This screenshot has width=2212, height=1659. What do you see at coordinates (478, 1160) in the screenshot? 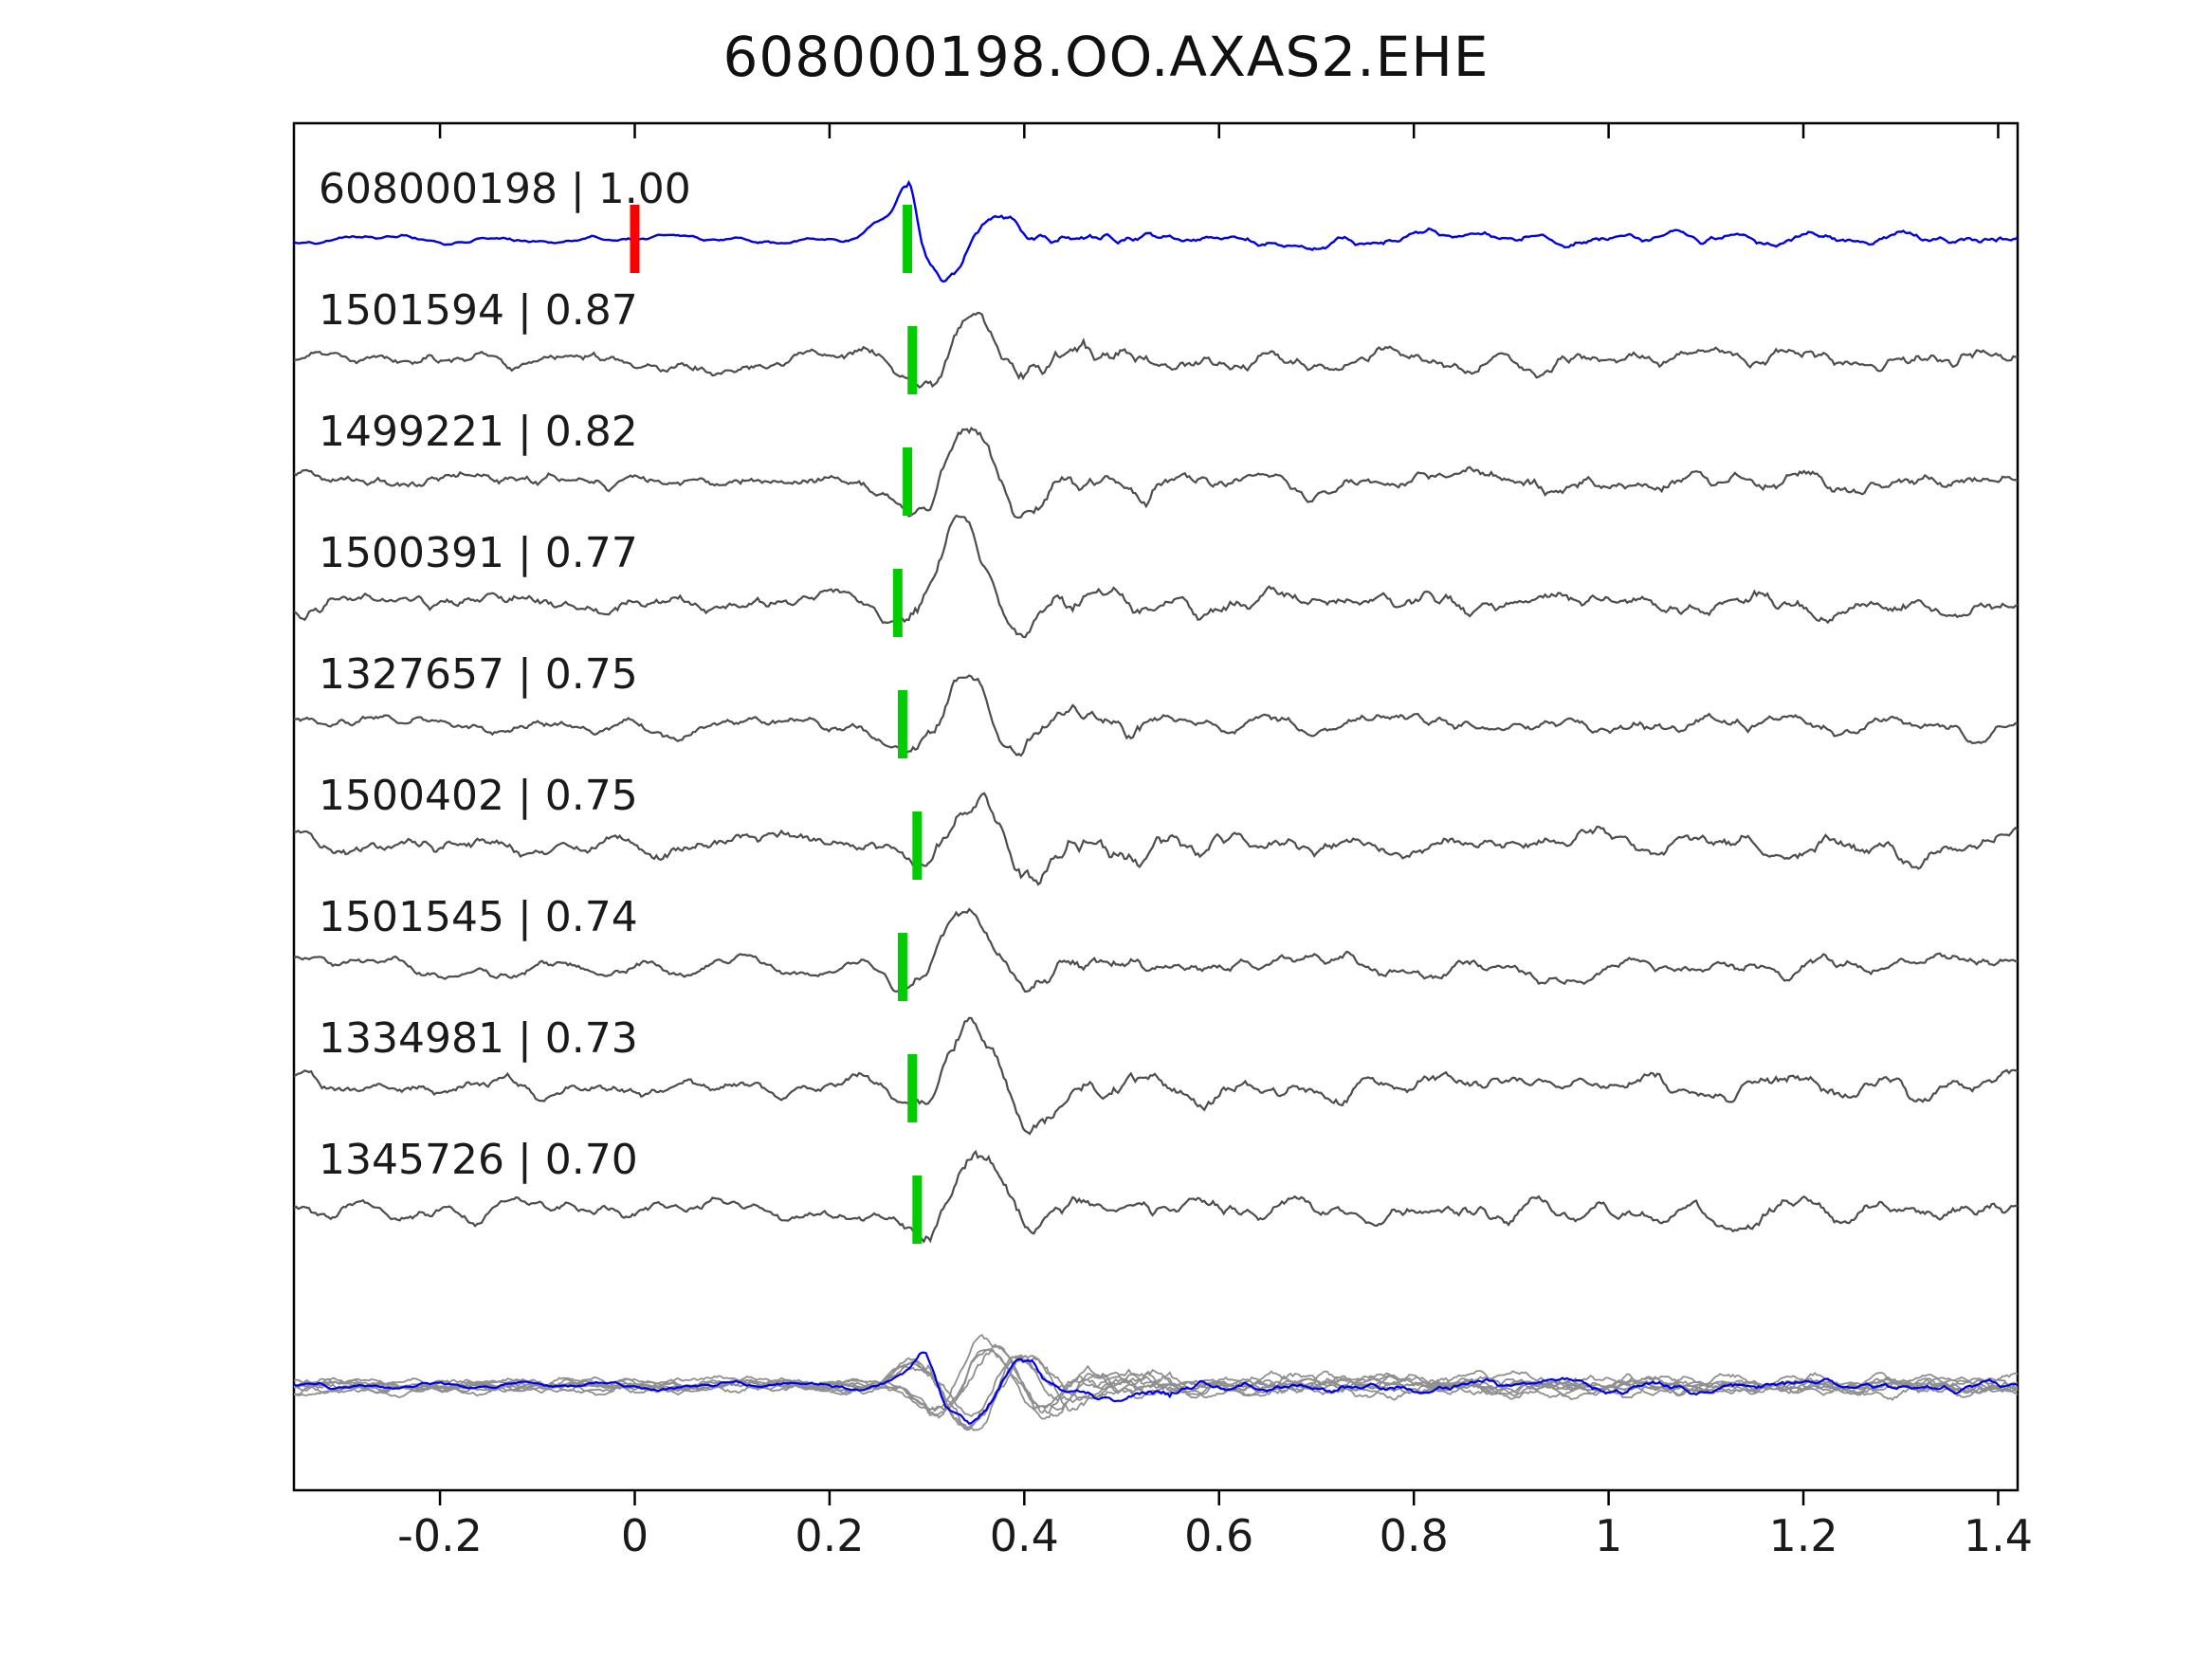
I see `trace-label: 1345726 | 0.70` at bounding box center [478, 1160].